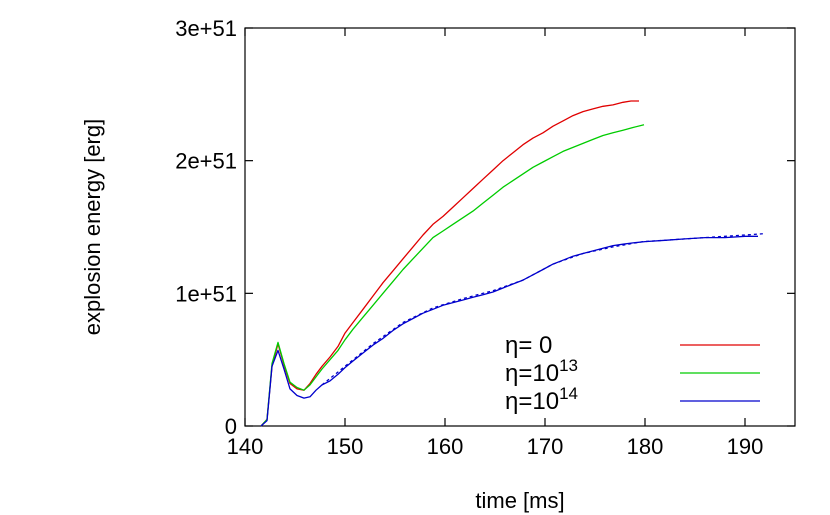 The height and width of the screenshot is (515, 830). I want to click on legend-label-superscript: 14, so click(568, 393).